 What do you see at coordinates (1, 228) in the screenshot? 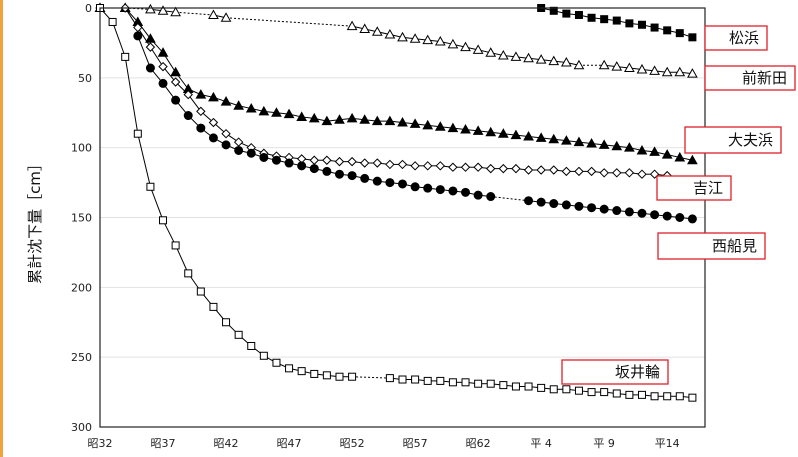
I see `left-edge-rule` at bounding box center [1, 228].